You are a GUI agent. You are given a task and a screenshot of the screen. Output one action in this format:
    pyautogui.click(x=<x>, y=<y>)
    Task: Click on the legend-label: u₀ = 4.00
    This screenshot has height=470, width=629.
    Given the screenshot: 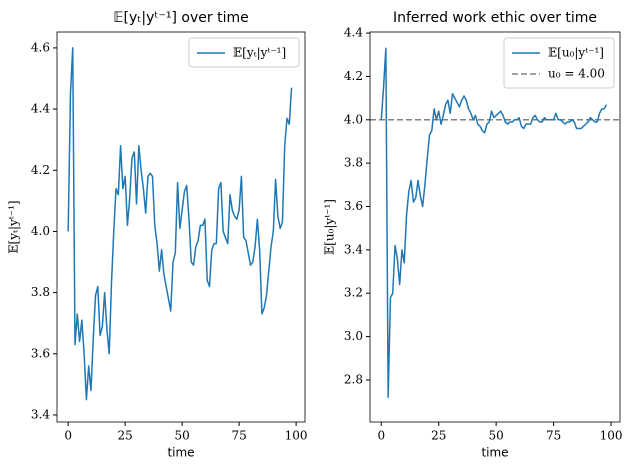 What is the action you would take?
    pyautogui.click(x=576, y=74)
    